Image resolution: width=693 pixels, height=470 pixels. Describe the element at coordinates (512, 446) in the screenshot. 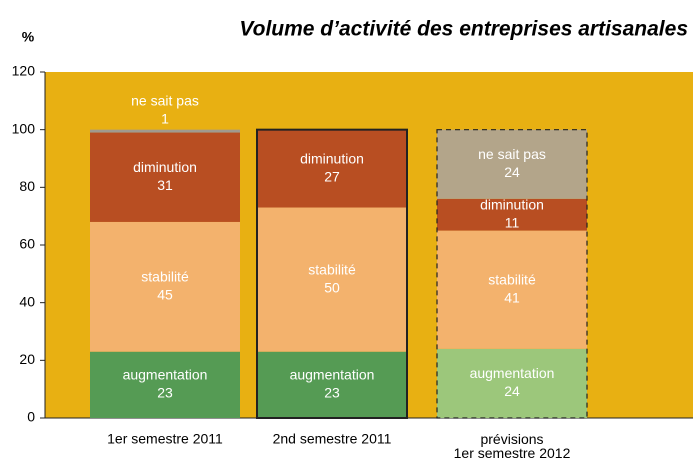

I see `x-tick-label: prévisions 1er semestre 2012` at that location.